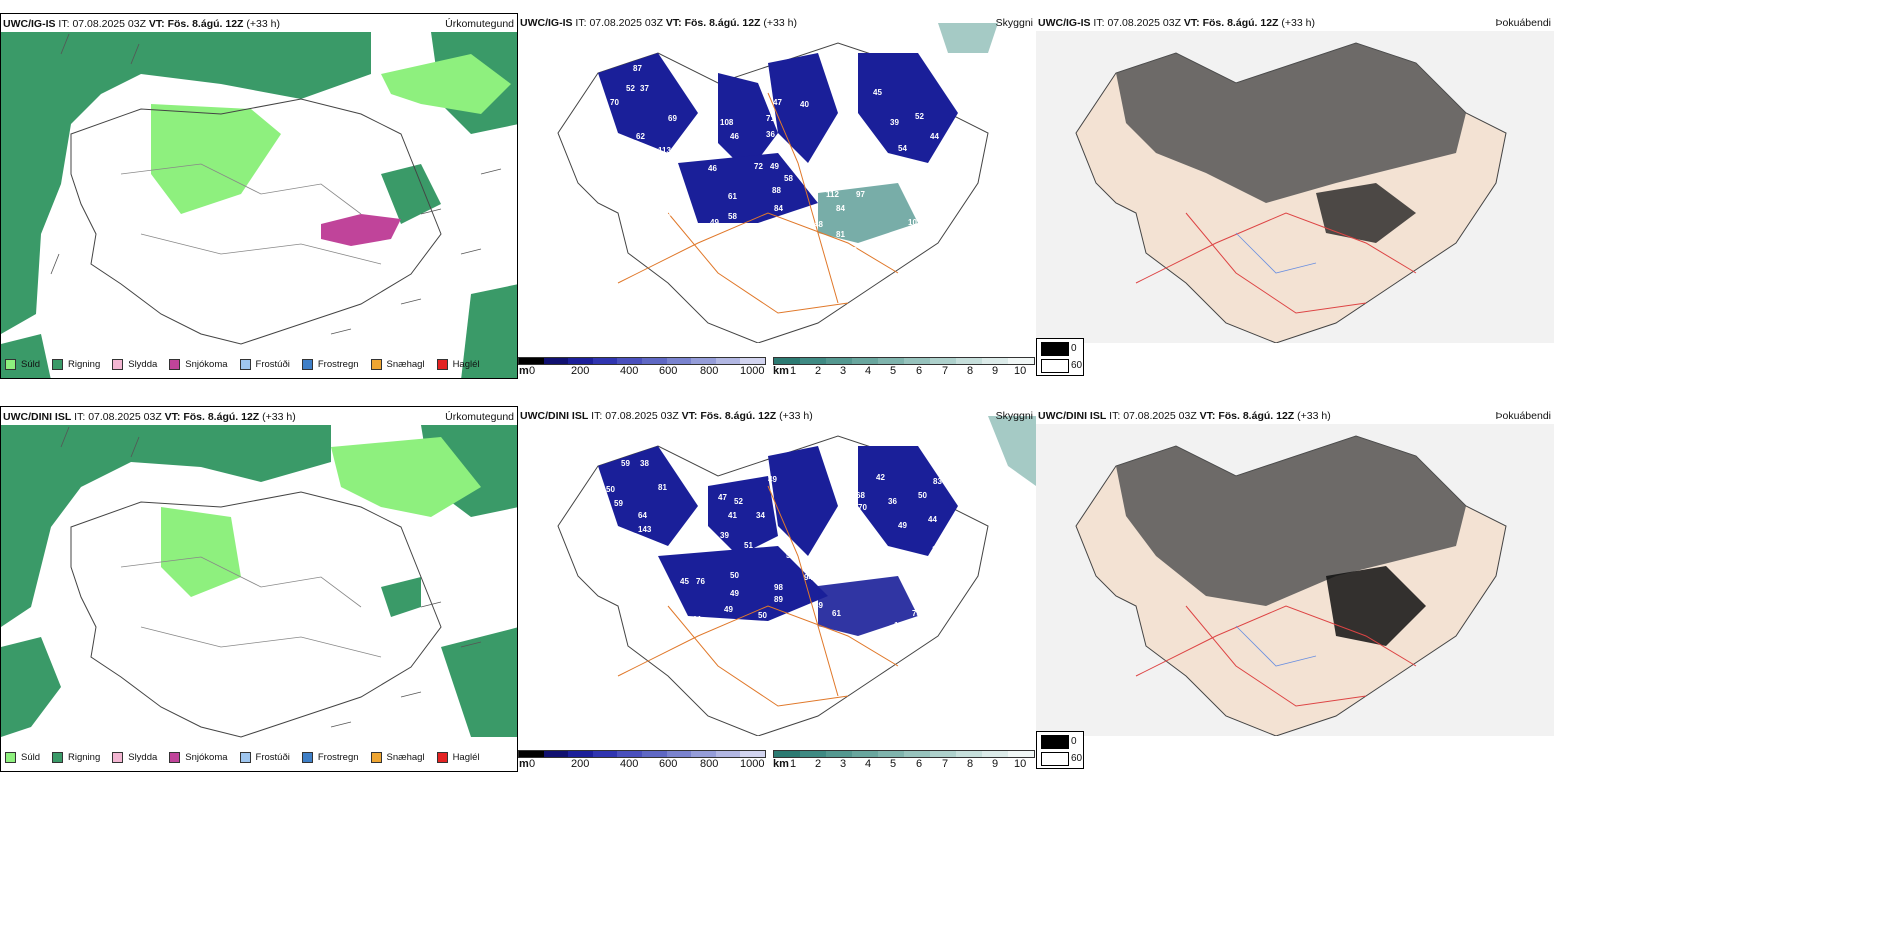 Image resolution: width=1900 pixels, height=950 pixels. Describe the element at coordinates (832, 194) in the screenshot. I see `cloud-label: 112` at that location.